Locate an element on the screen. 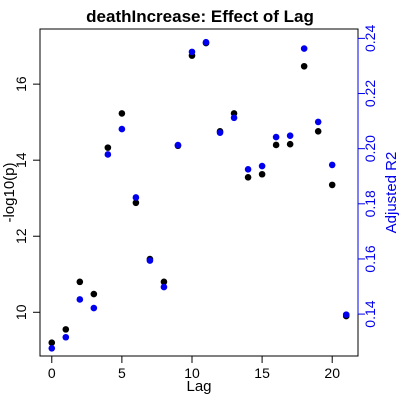  chart-title: deathIncrease: Effect of Lag is located at coordinates (200, 16).